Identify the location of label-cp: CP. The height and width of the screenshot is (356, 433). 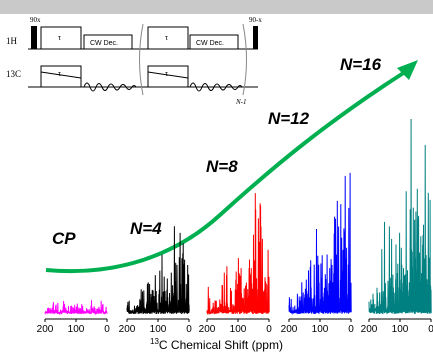
(64, 238).